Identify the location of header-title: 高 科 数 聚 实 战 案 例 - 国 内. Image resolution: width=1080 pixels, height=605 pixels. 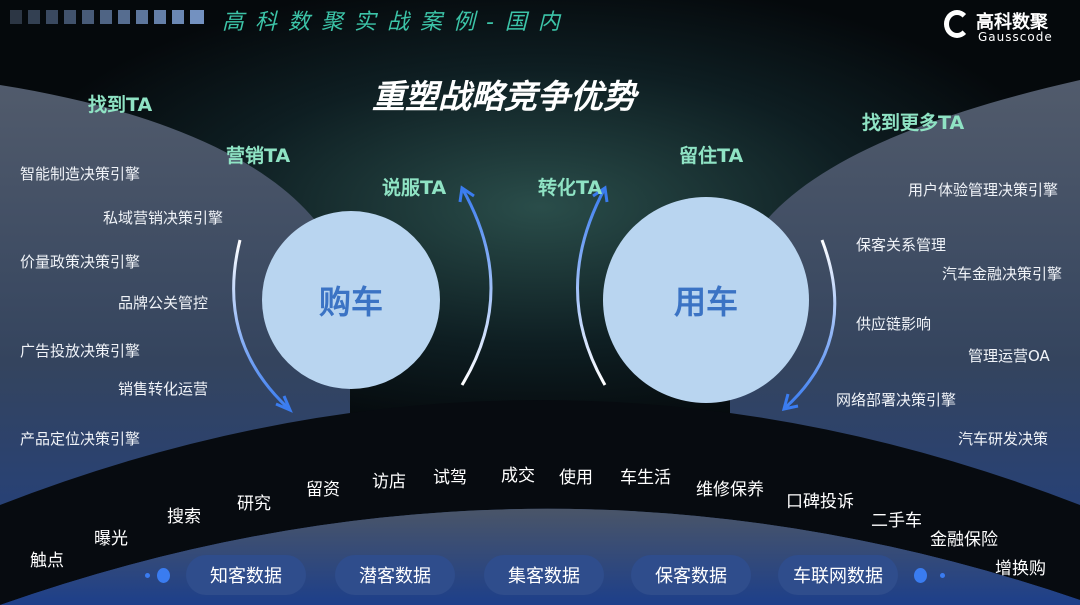
(392, 22).